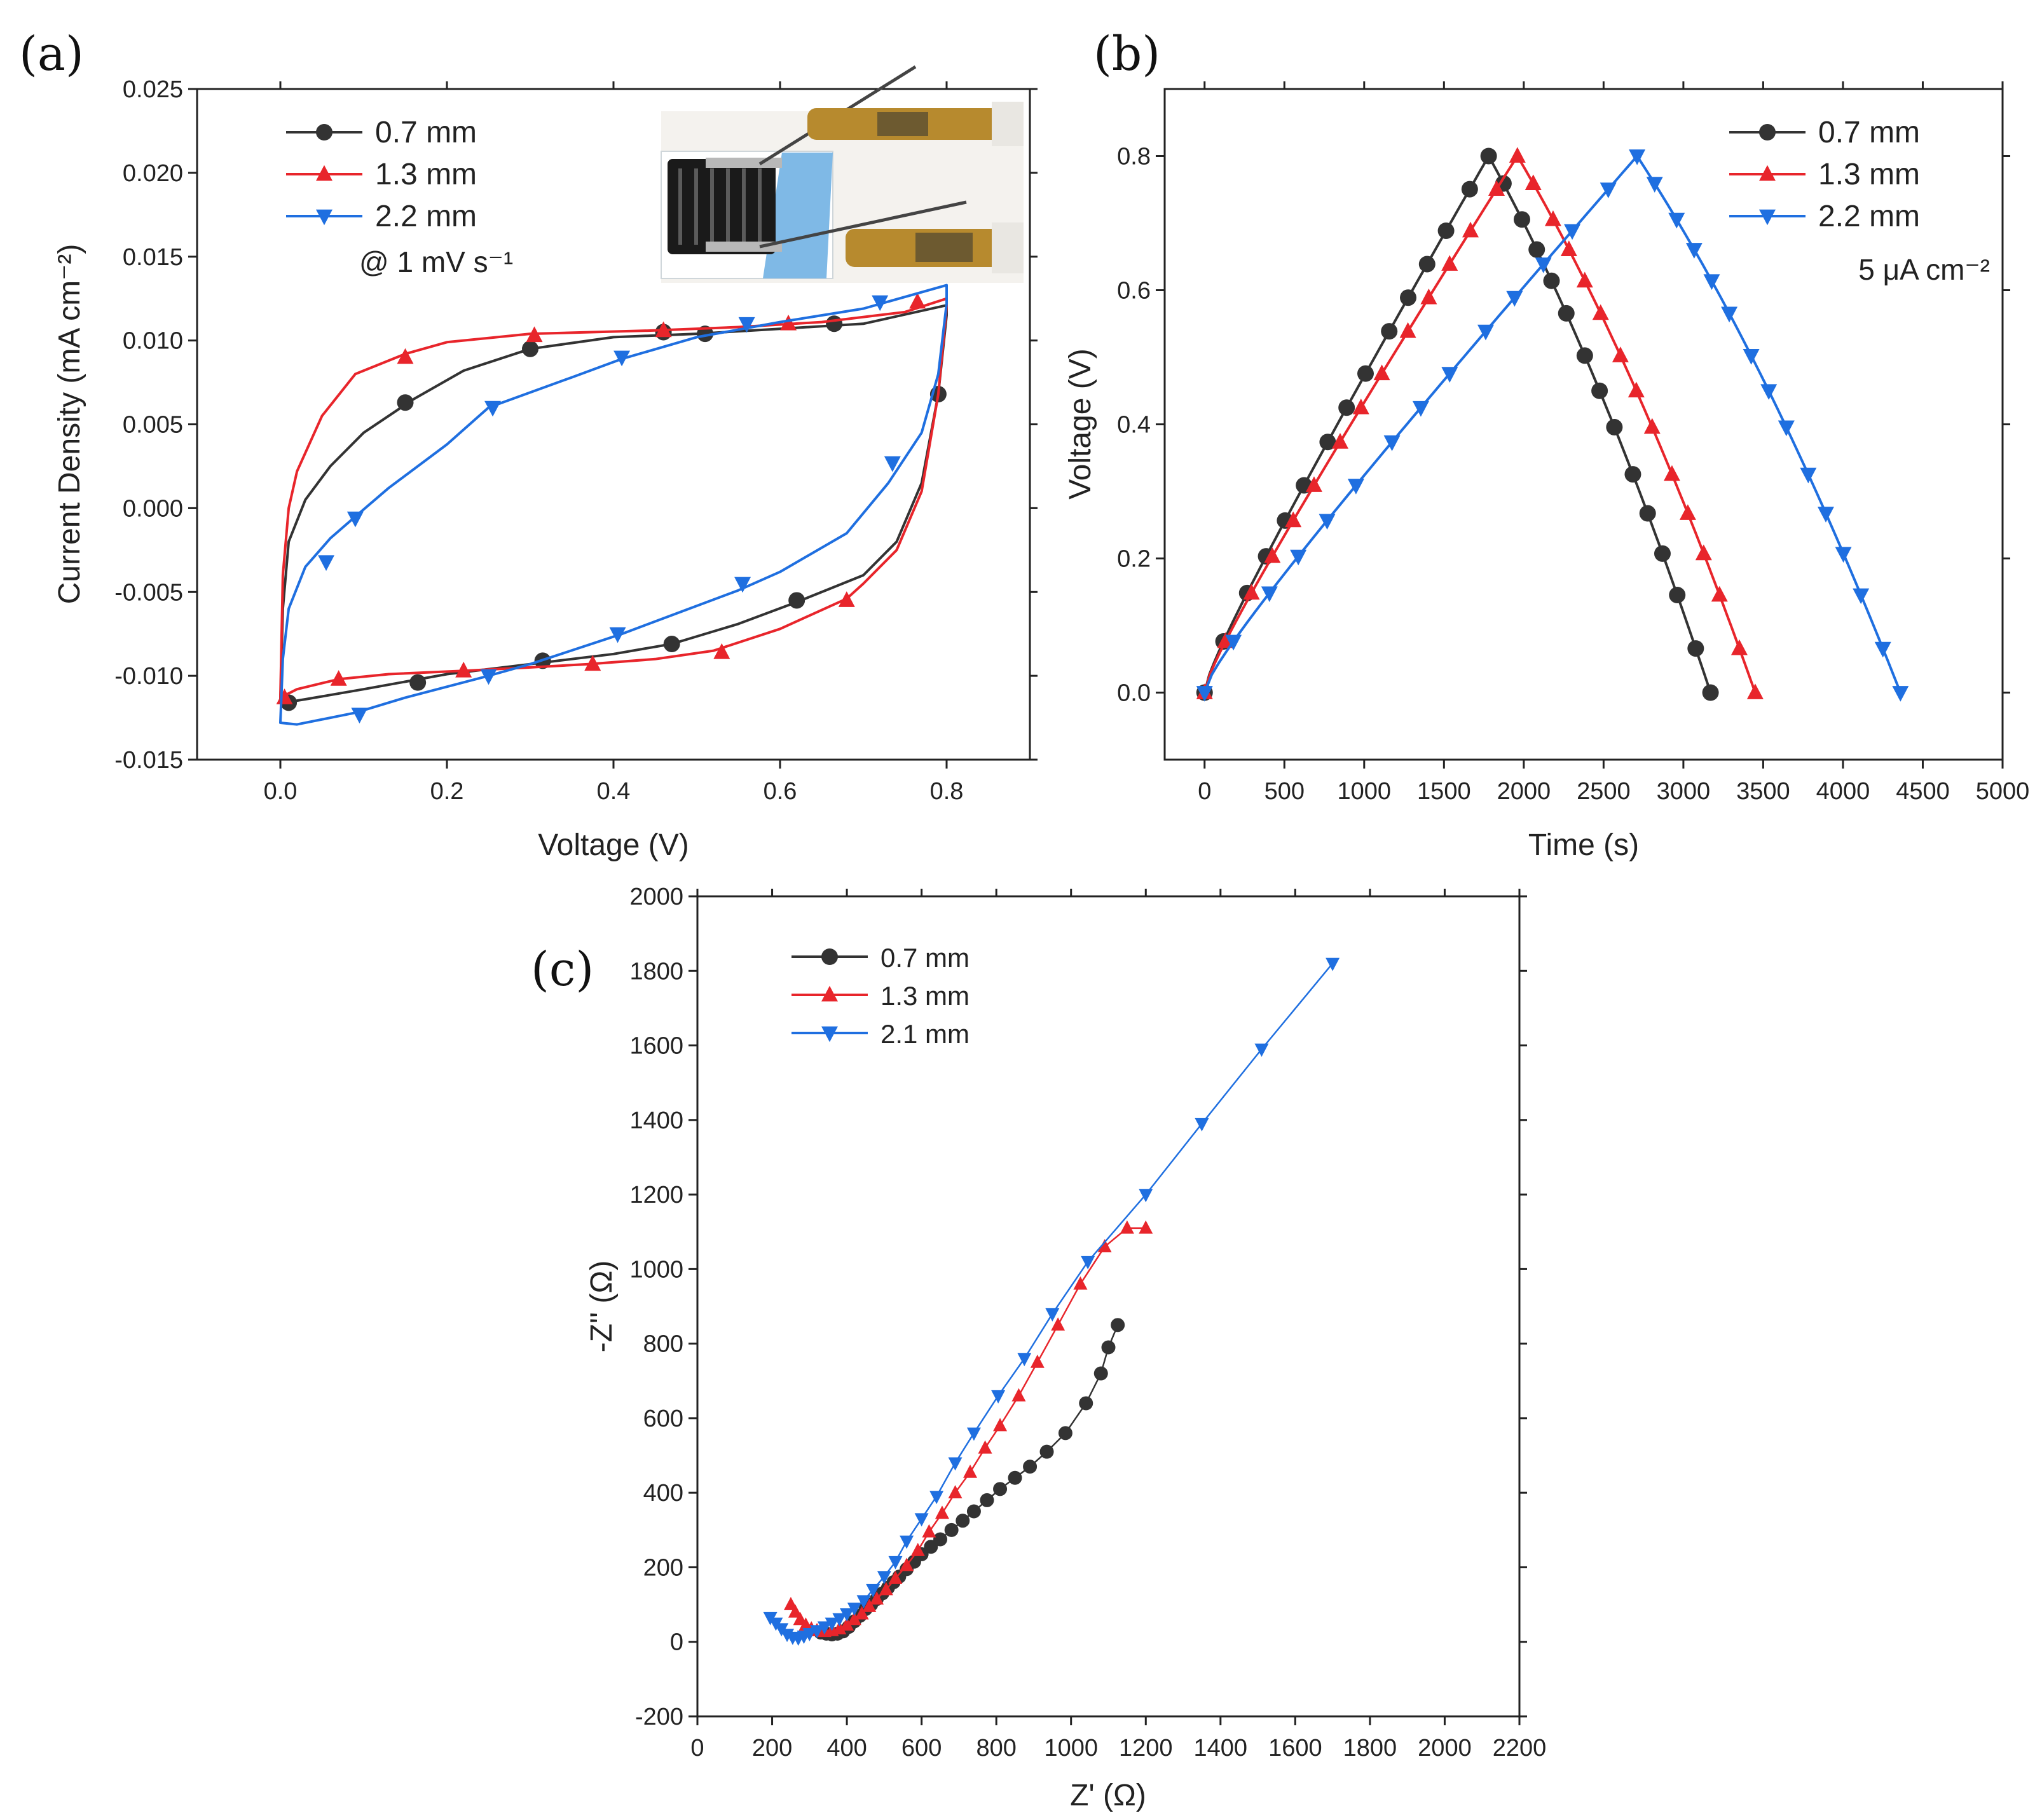 Image resolution: width=2042 pixels, height=1820 pixels. I want to click on chart-c-ytick-label: 800, so click(663, 1344).